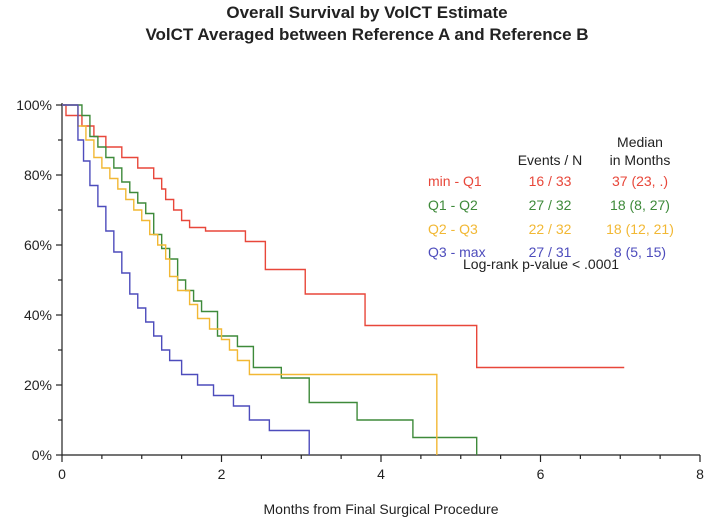 The height and width of the screenshot is (521, 704). I want to click on legend-footnote: Log-rank p-value < .0001, so click(541, 264).